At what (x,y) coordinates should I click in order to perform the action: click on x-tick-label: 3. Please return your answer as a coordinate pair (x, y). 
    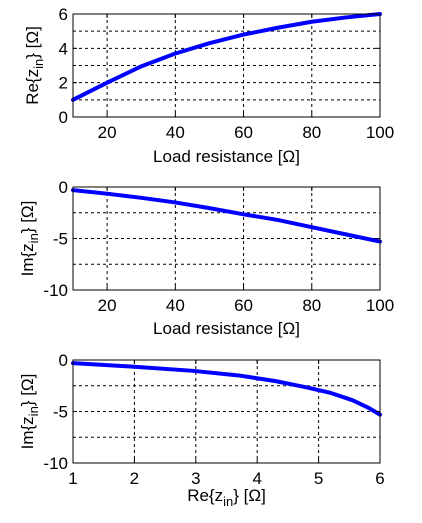
    Looking at the image, I should click on (195, 478).